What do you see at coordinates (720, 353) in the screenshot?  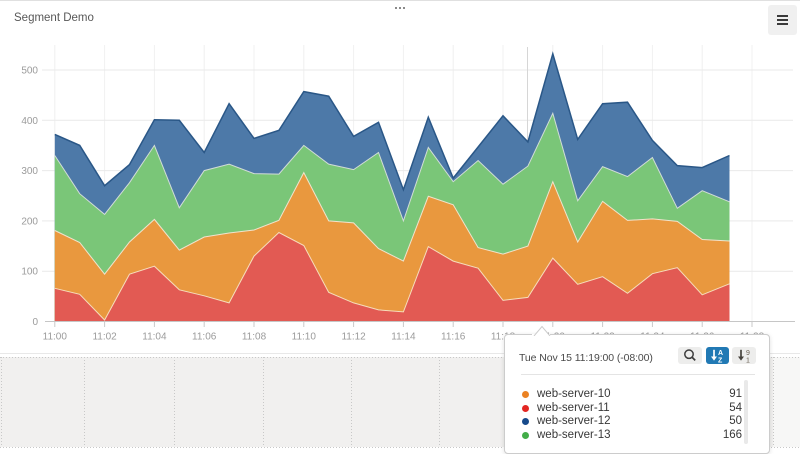 I see `svg-text: A` at bounding box center [720, 353].